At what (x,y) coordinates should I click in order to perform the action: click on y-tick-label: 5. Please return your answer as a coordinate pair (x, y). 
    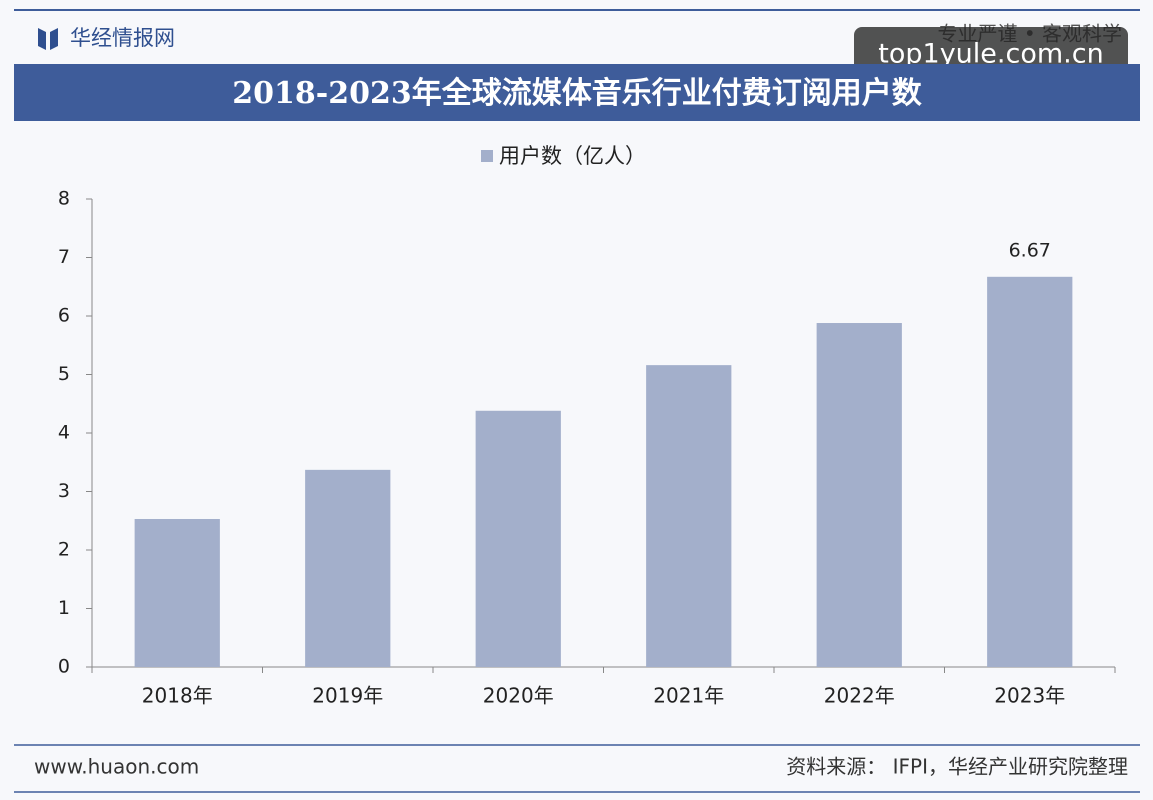
    Looking at the image, I should click on (64, 374).